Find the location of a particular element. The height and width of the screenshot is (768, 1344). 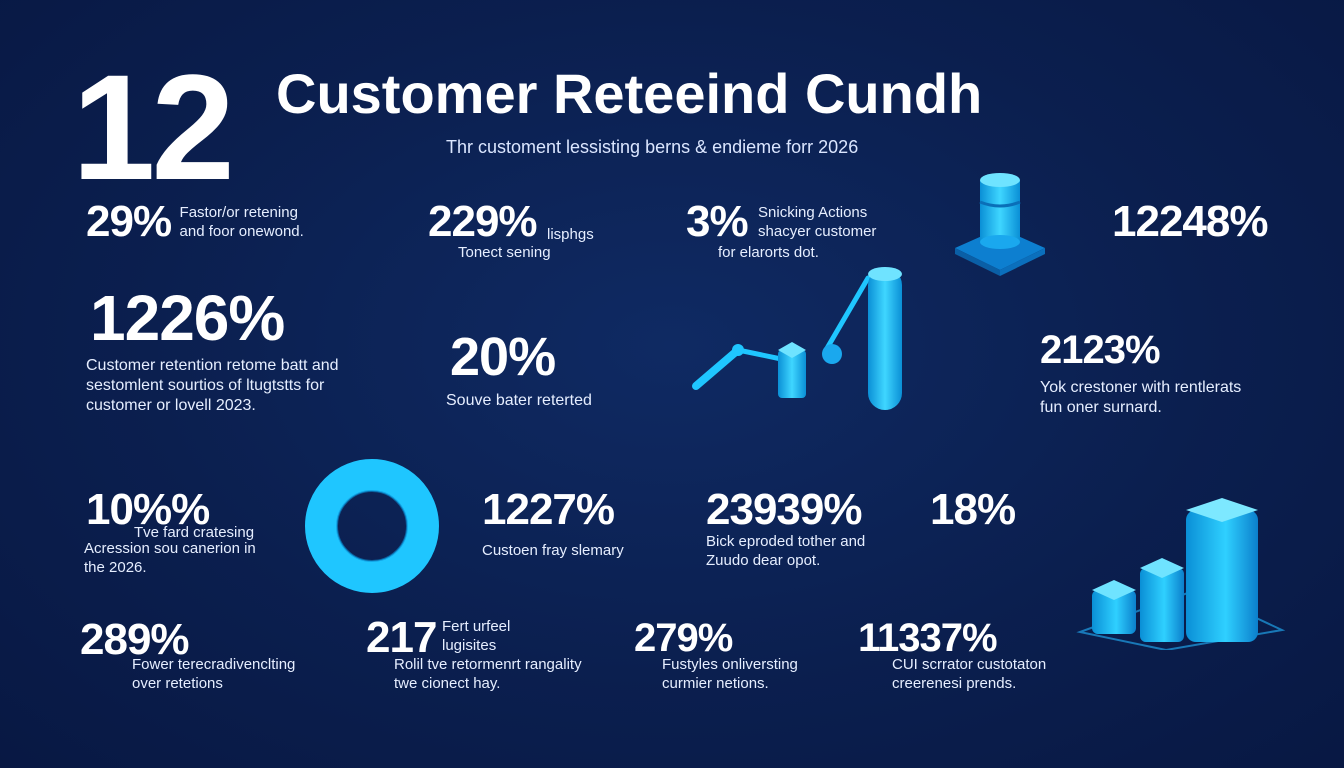

stat-card-s8: 10%% is located at coordinates (148, 509).